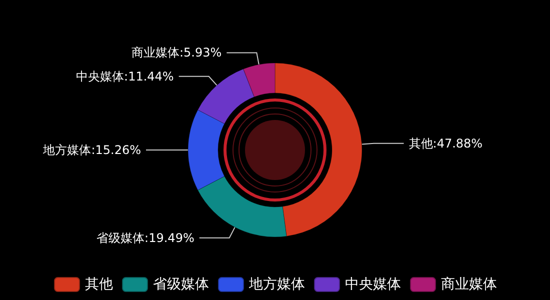  What do you see at coordinates (445, 143) in the screenshot?
I see `data-label: 其他:47.88%` at bounding box center [445, 143].